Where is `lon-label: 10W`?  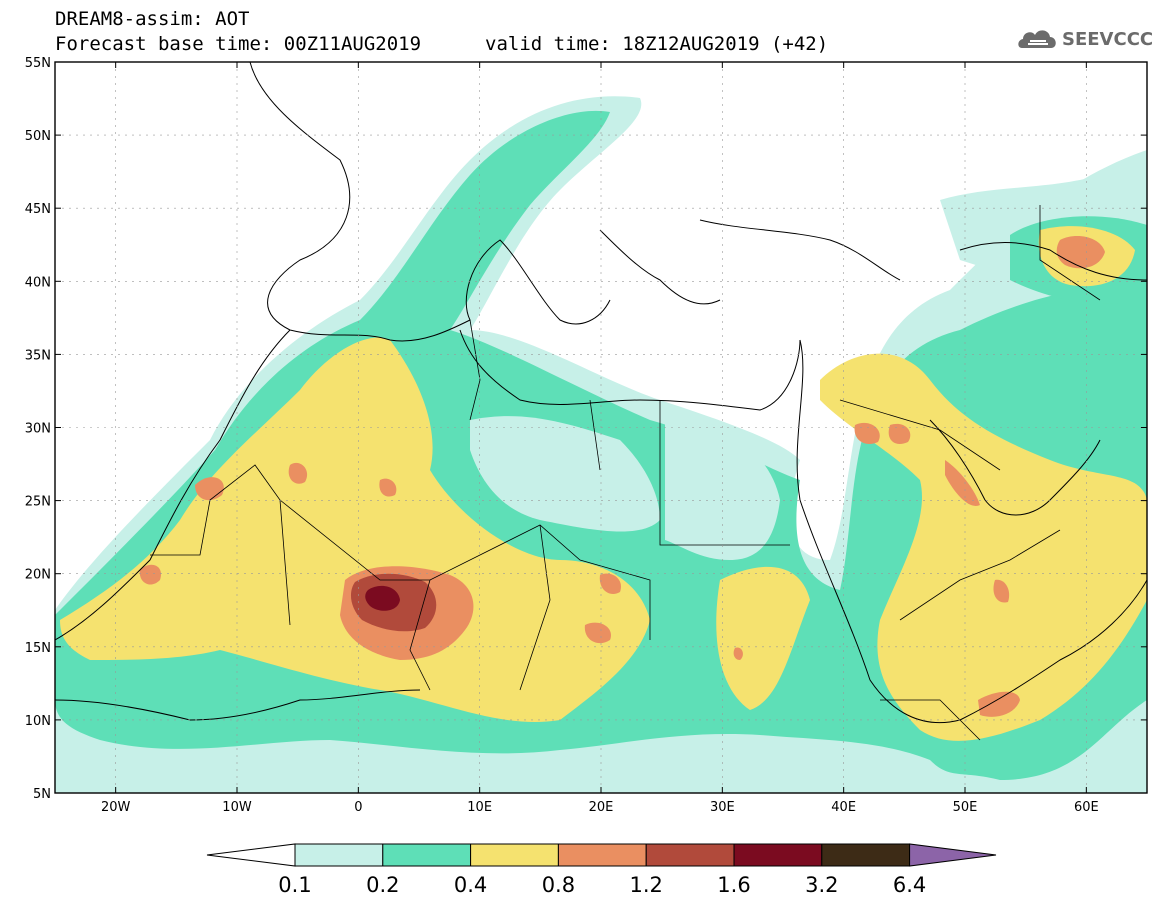 lon-label: 10W is located at coordinates (237, 807).